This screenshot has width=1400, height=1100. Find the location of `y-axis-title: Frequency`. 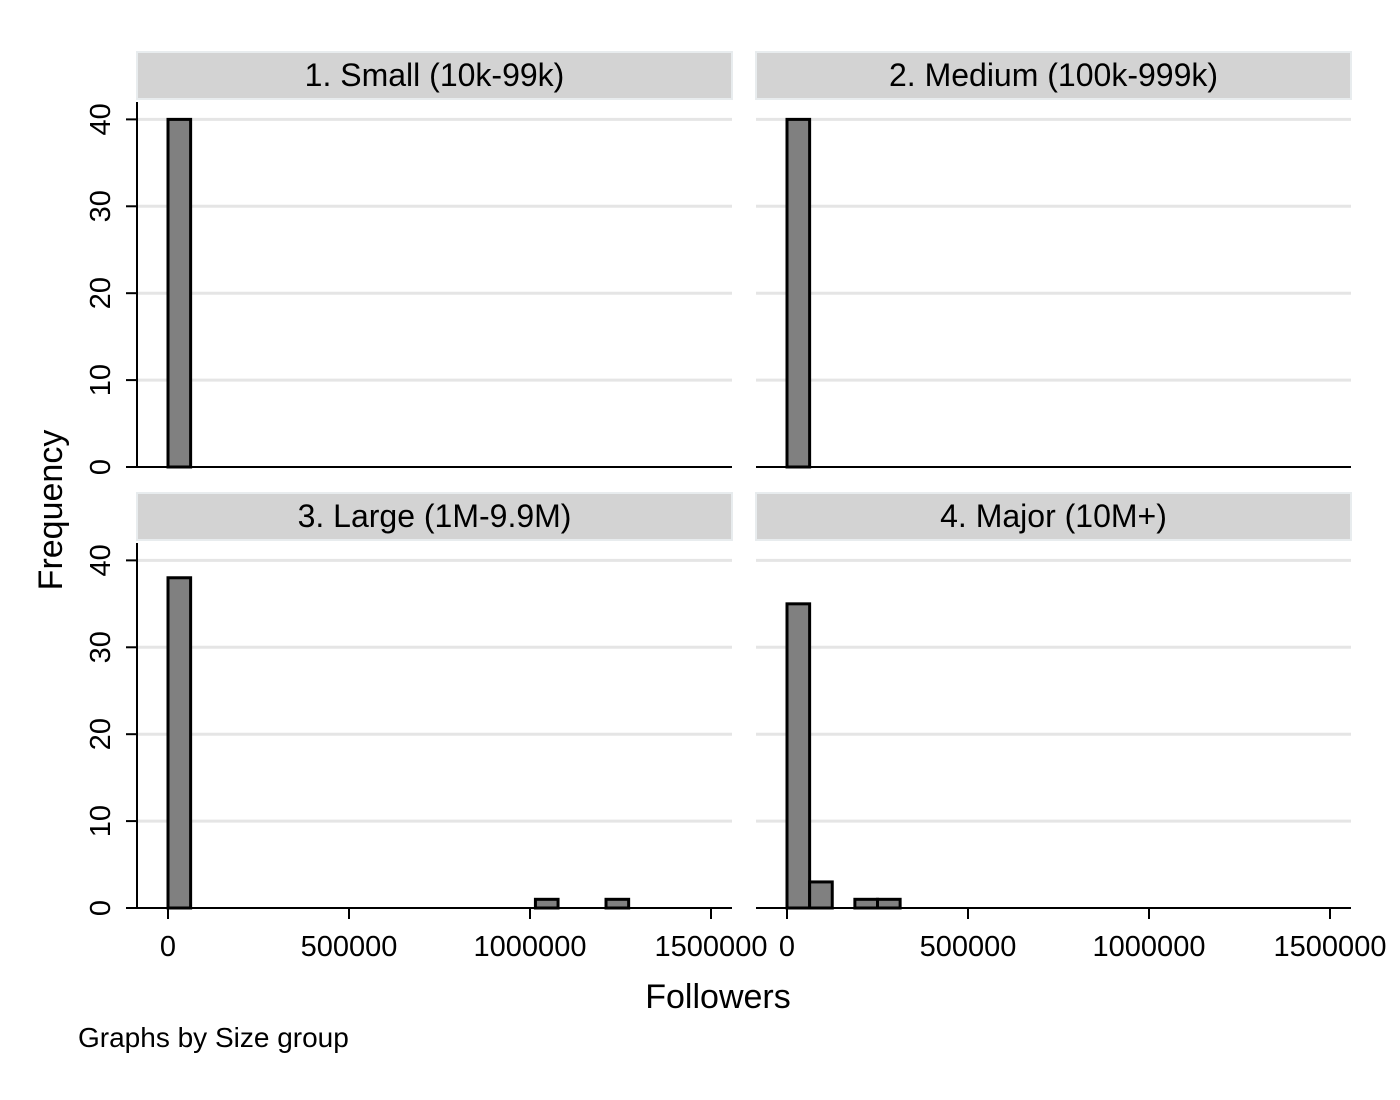

y-axis-title: Frequency is located at coordinates (51, 510).